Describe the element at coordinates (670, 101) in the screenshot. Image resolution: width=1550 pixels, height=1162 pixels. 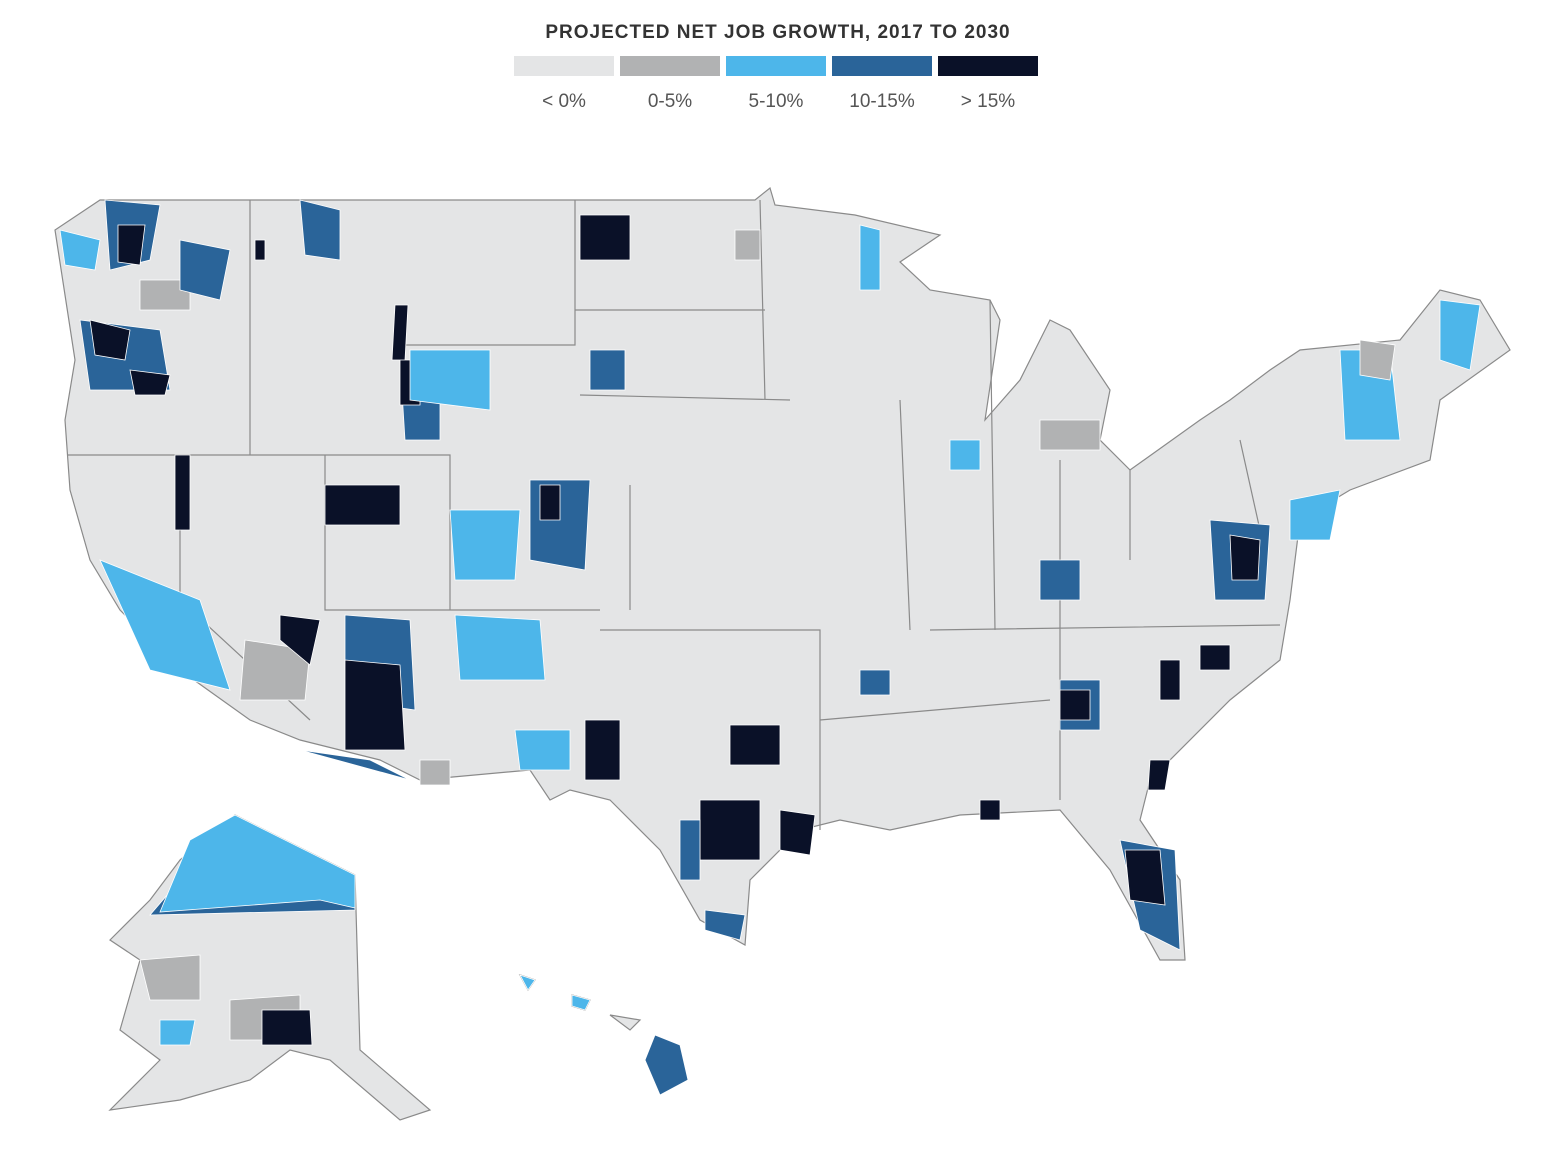
I see `legend-label: 0-5%` at that location.